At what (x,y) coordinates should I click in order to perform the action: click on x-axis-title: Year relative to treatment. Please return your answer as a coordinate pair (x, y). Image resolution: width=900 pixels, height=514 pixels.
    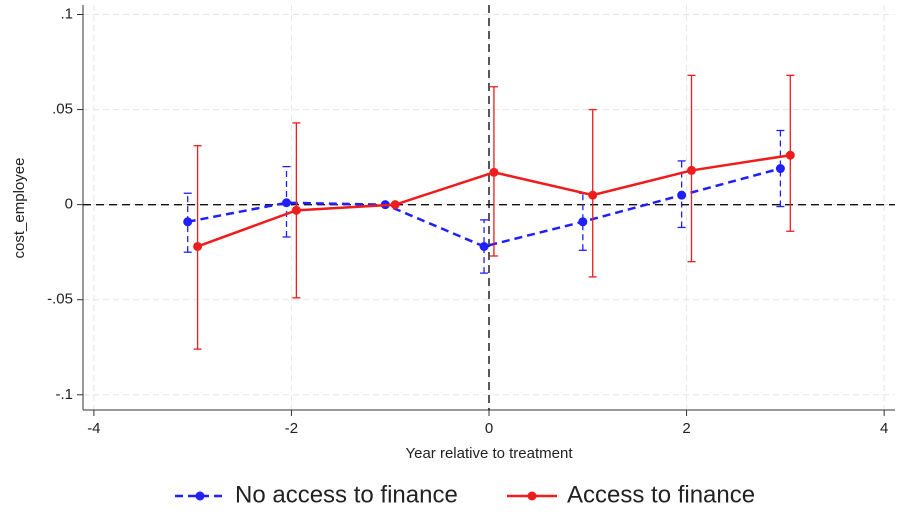
    Looking at the image, I should click on (489, 453).